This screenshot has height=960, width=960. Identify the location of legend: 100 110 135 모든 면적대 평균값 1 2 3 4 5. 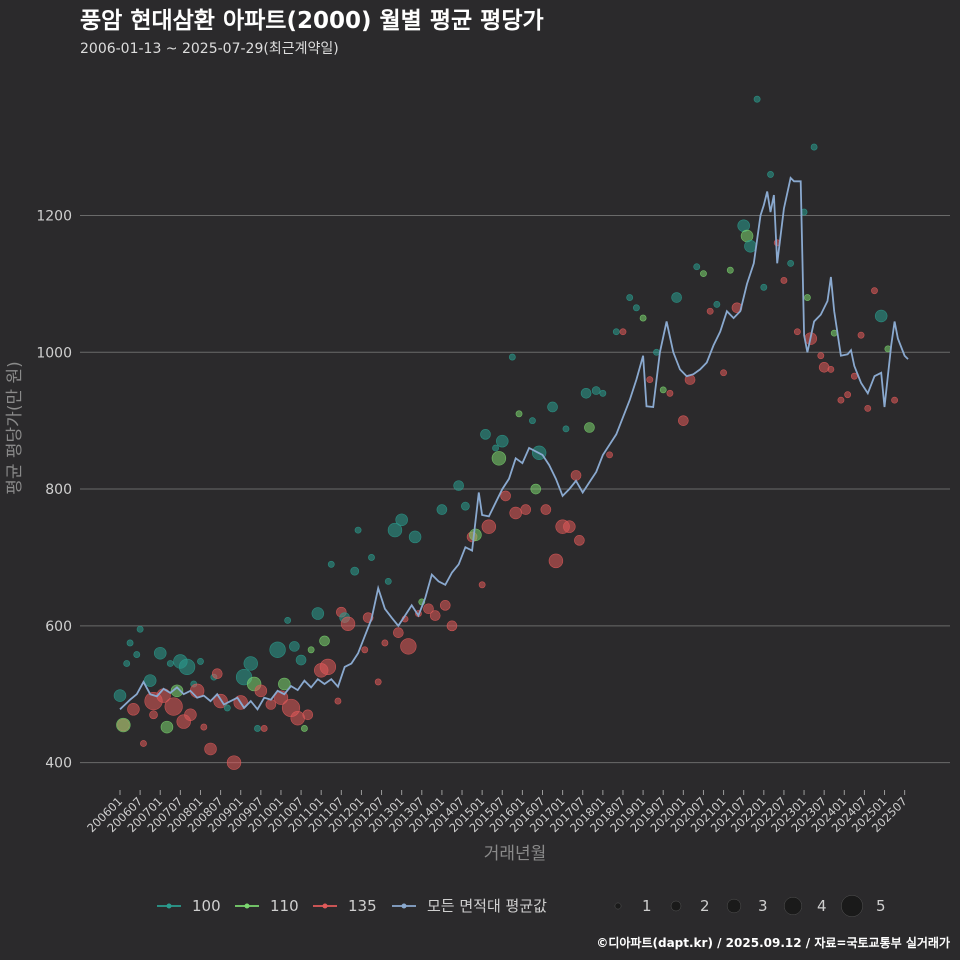
(521, 906).